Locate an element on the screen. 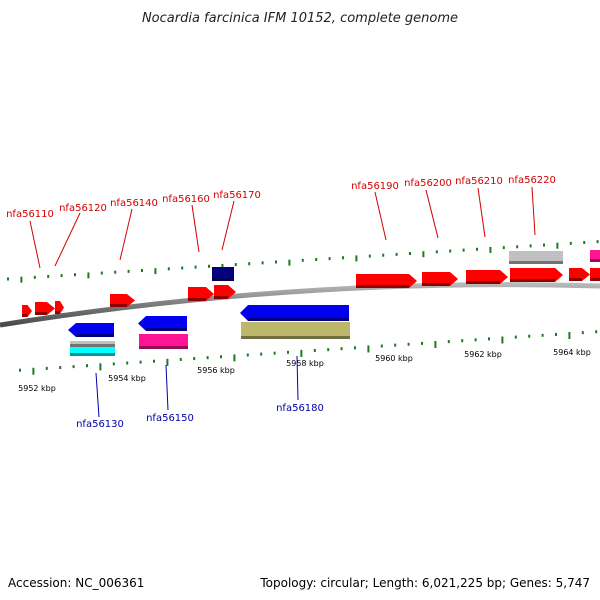 This screenshot has width=600, height=600. gene-label-nfa56220: nfa56220 is located at coordinates (532, 180).